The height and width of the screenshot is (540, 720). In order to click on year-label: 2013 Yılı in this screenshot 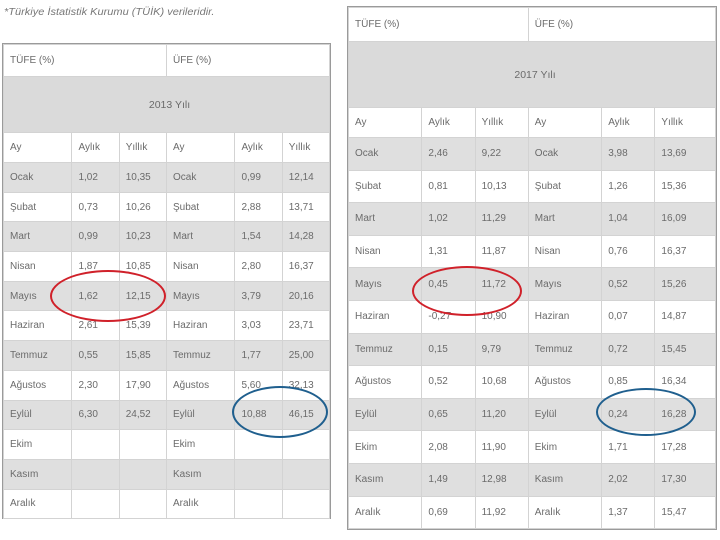, I will do `click(166, 104)`.